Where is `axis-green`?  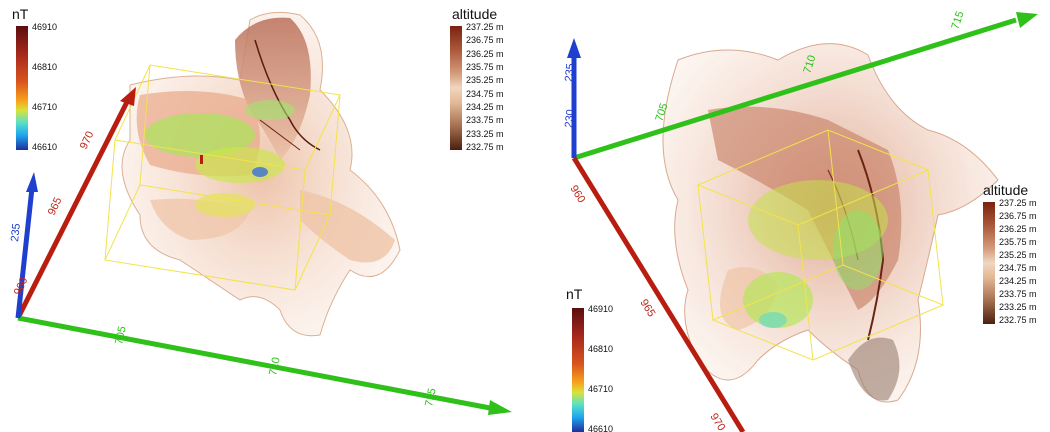 axis-green is located at coordinates (264, 365).